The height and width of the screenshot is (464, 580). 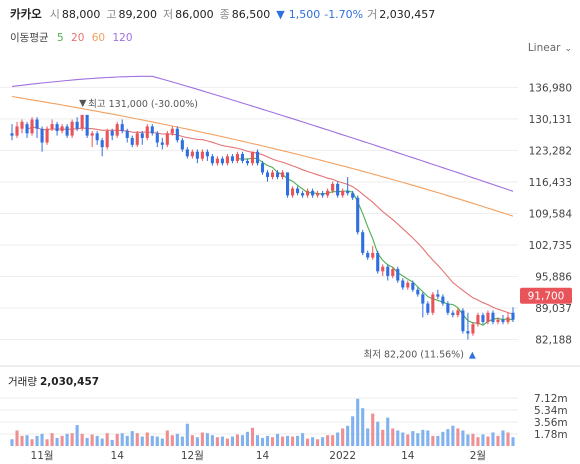 I want to click on ma-20: 20, so click(x=78, y=38).